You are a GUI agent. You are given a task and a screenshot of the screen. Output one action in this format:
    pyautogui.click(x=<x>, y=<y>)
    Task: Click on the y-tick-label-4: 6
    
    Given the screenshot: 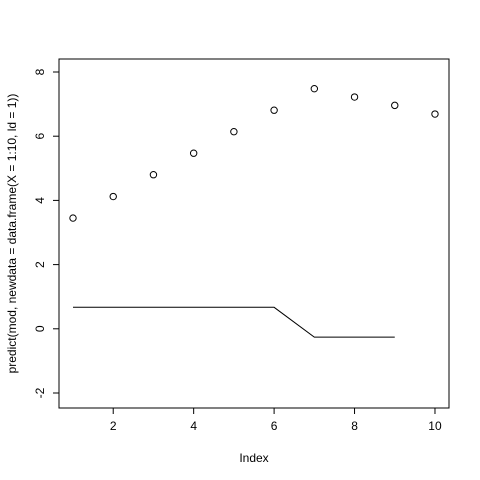 What is the action you would take?
    pyautogui.click(x=40, y=136)
    